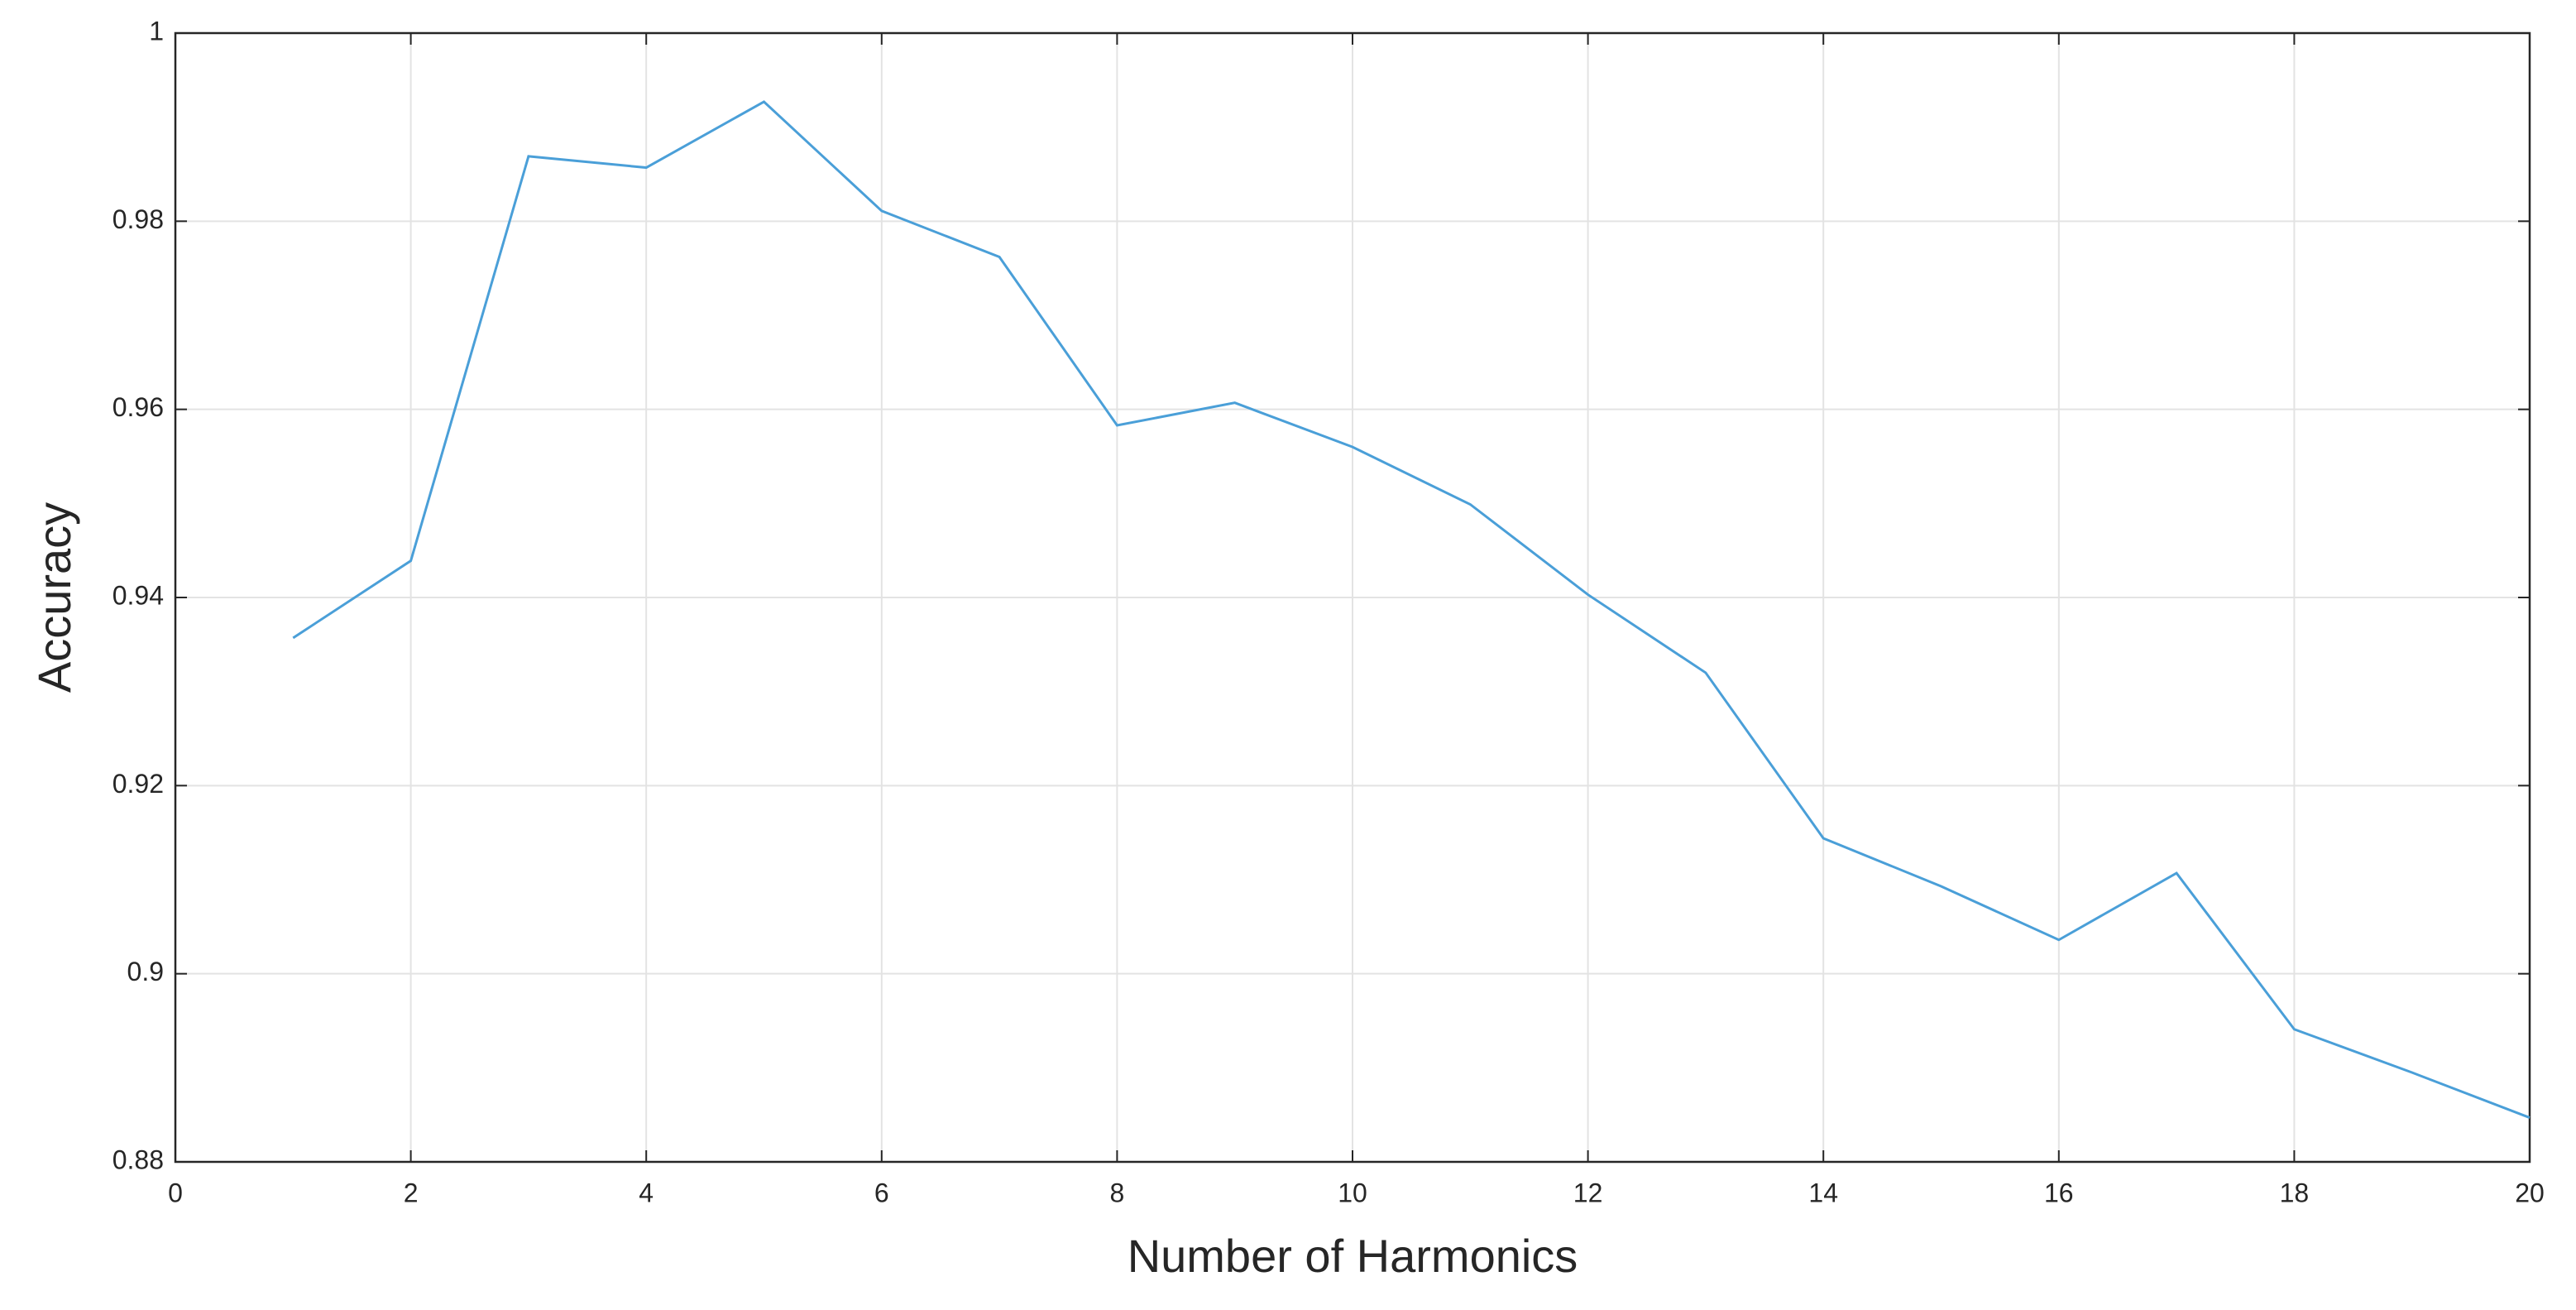  I want to click on x-axis-label: Number of Harmonics, so click(1353, 1256).